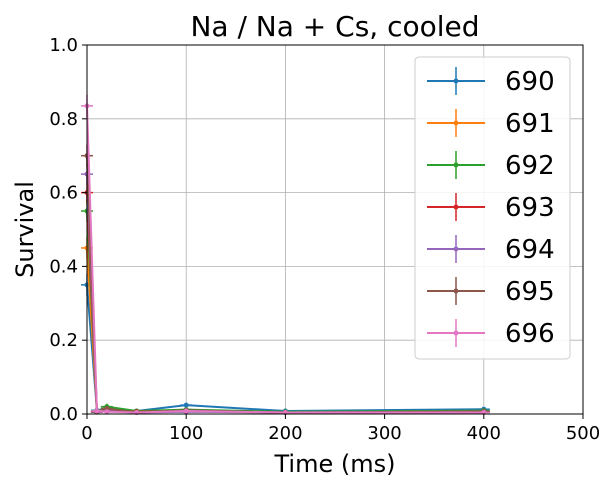 This screenshot has width=612, height=487. I want to click on legend-label: 690, so click(530, 82).